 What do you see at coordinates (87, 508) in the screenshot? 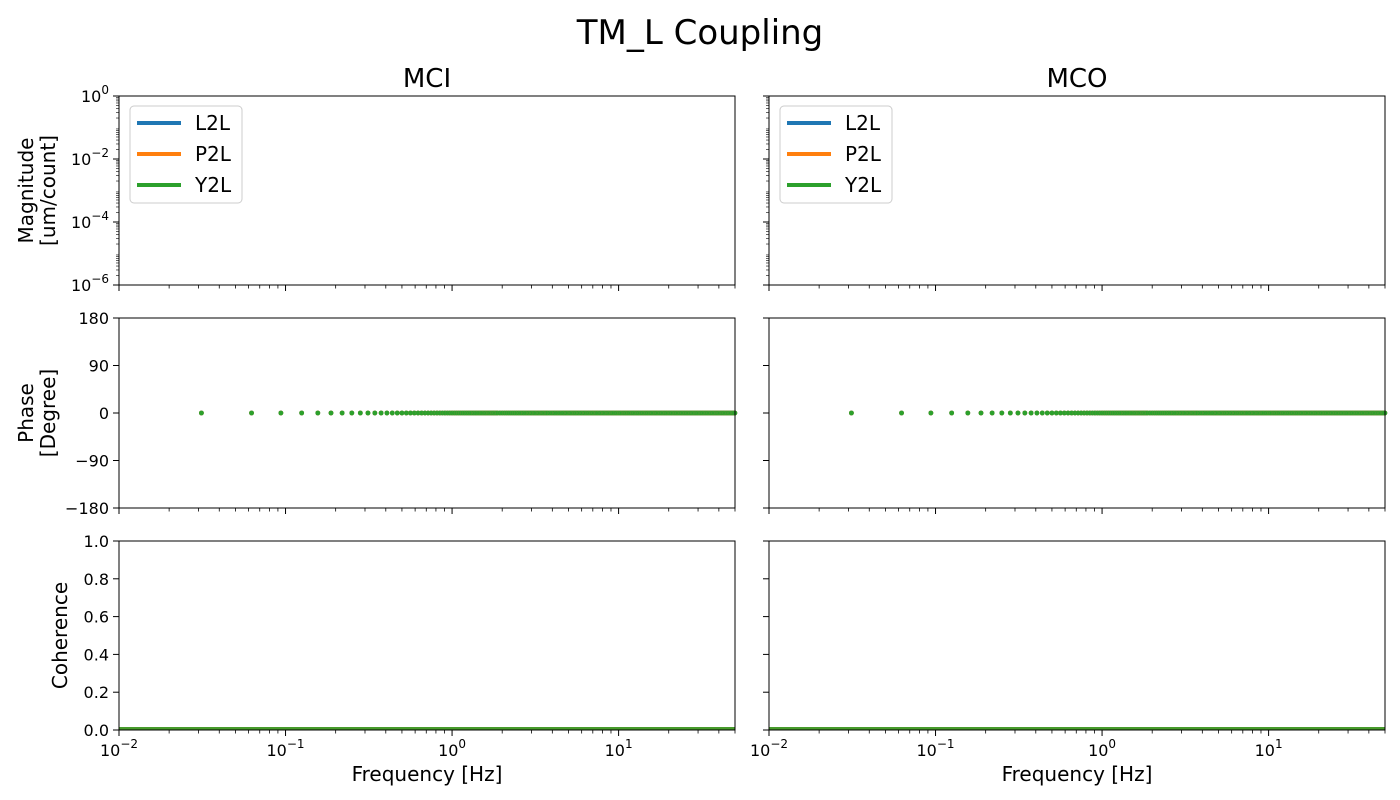
I see `mci-phase-ytick-label: −180` at bounding box center [87, 508].